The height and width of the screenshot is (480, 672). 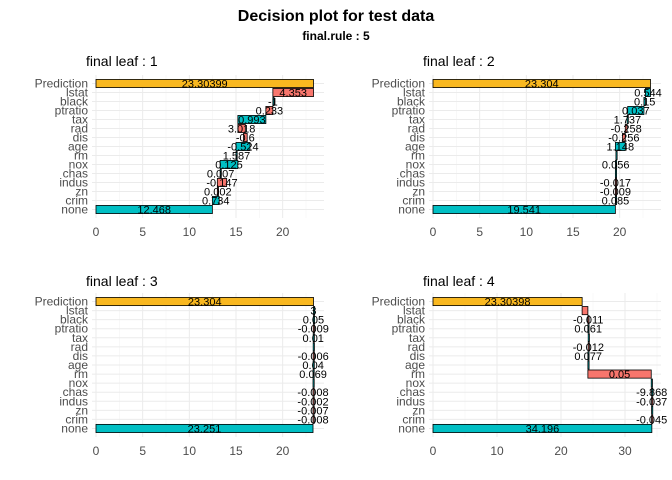 I want to click on bar-value-label: 0.056, so click(x=616, y=166).